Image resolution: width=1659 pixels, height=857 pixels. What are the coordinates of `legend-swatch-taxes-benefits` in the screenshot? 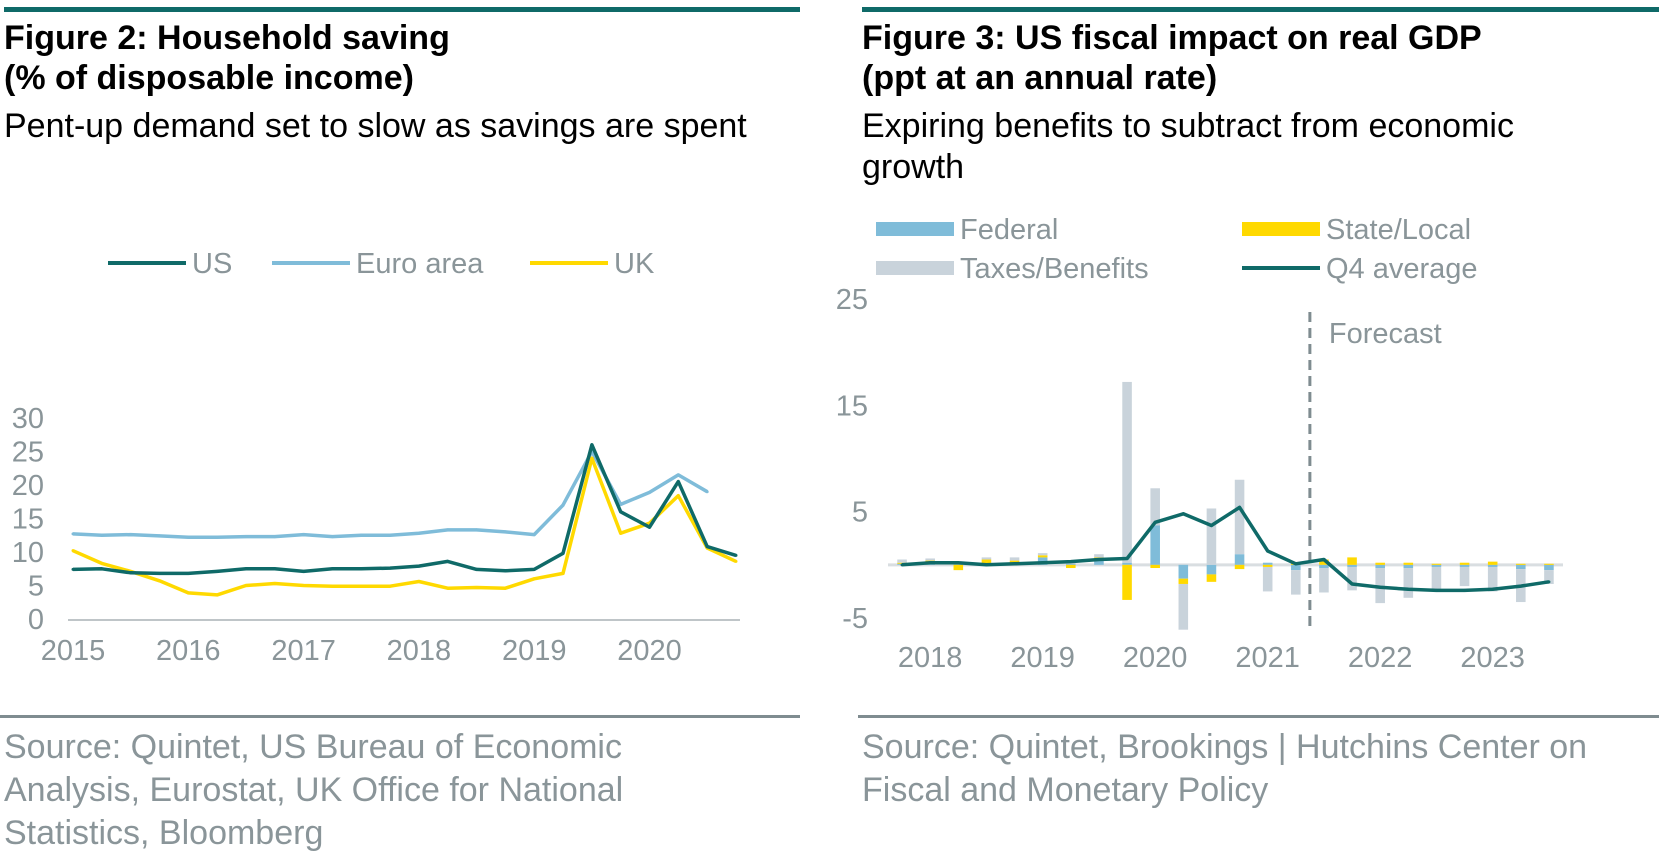 It's located at (915, 268).